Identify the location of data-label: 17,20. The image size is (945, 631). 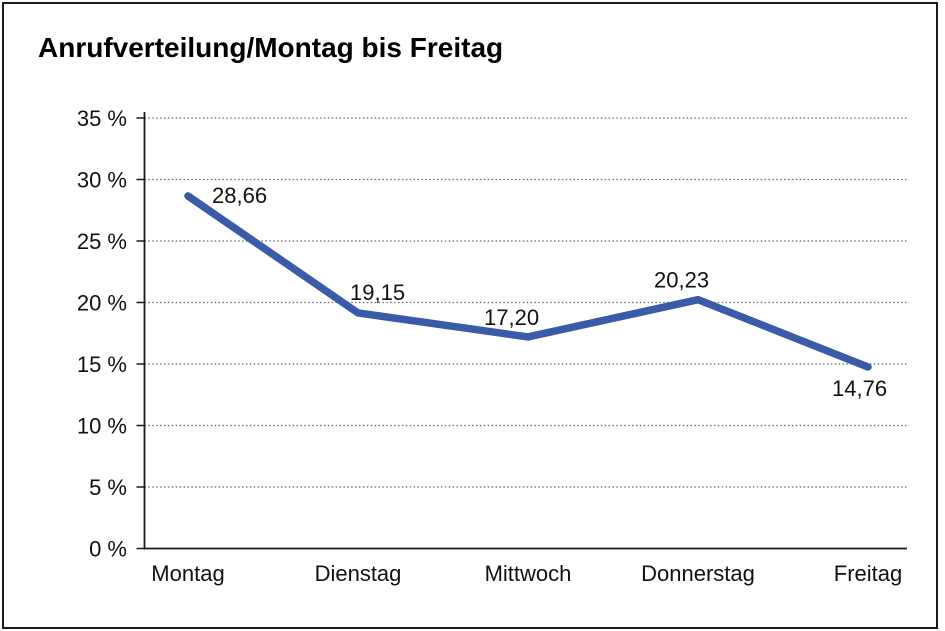
(511, 317).